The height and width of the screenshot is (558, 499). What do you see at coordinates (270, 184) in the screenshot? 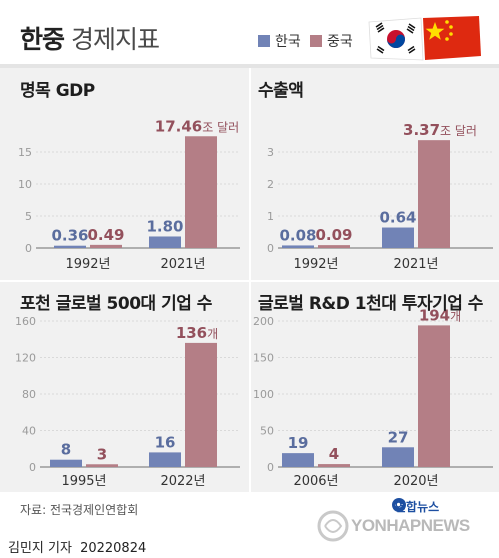
I see `y-tick-label: 2` at bounding box center [270, 184].